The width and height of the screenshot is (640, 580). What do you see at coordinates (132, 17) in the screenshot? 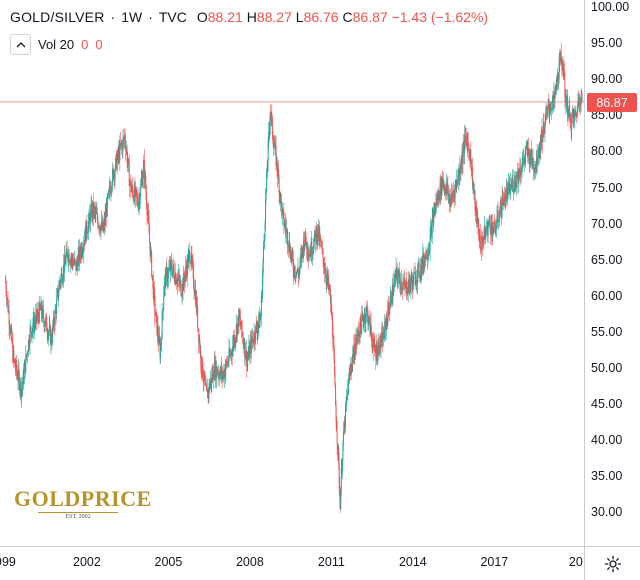
I see `interval-label: 1W` at bounding box center [132, 17].